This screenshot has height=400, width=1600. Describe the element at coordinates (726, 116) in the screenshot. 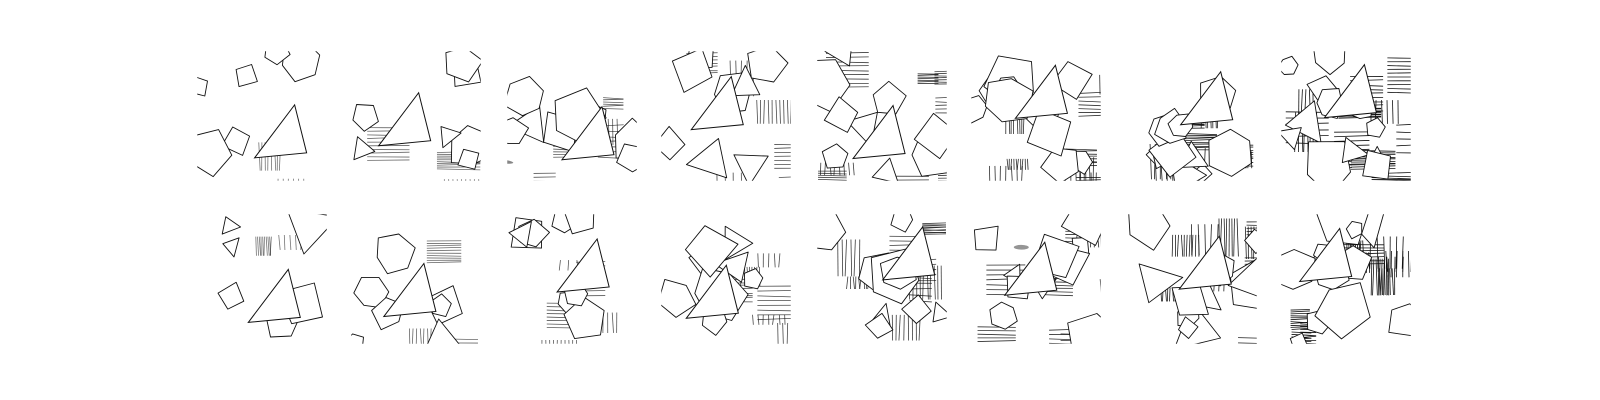

I see `texture-tile-r1-c4` at that location.